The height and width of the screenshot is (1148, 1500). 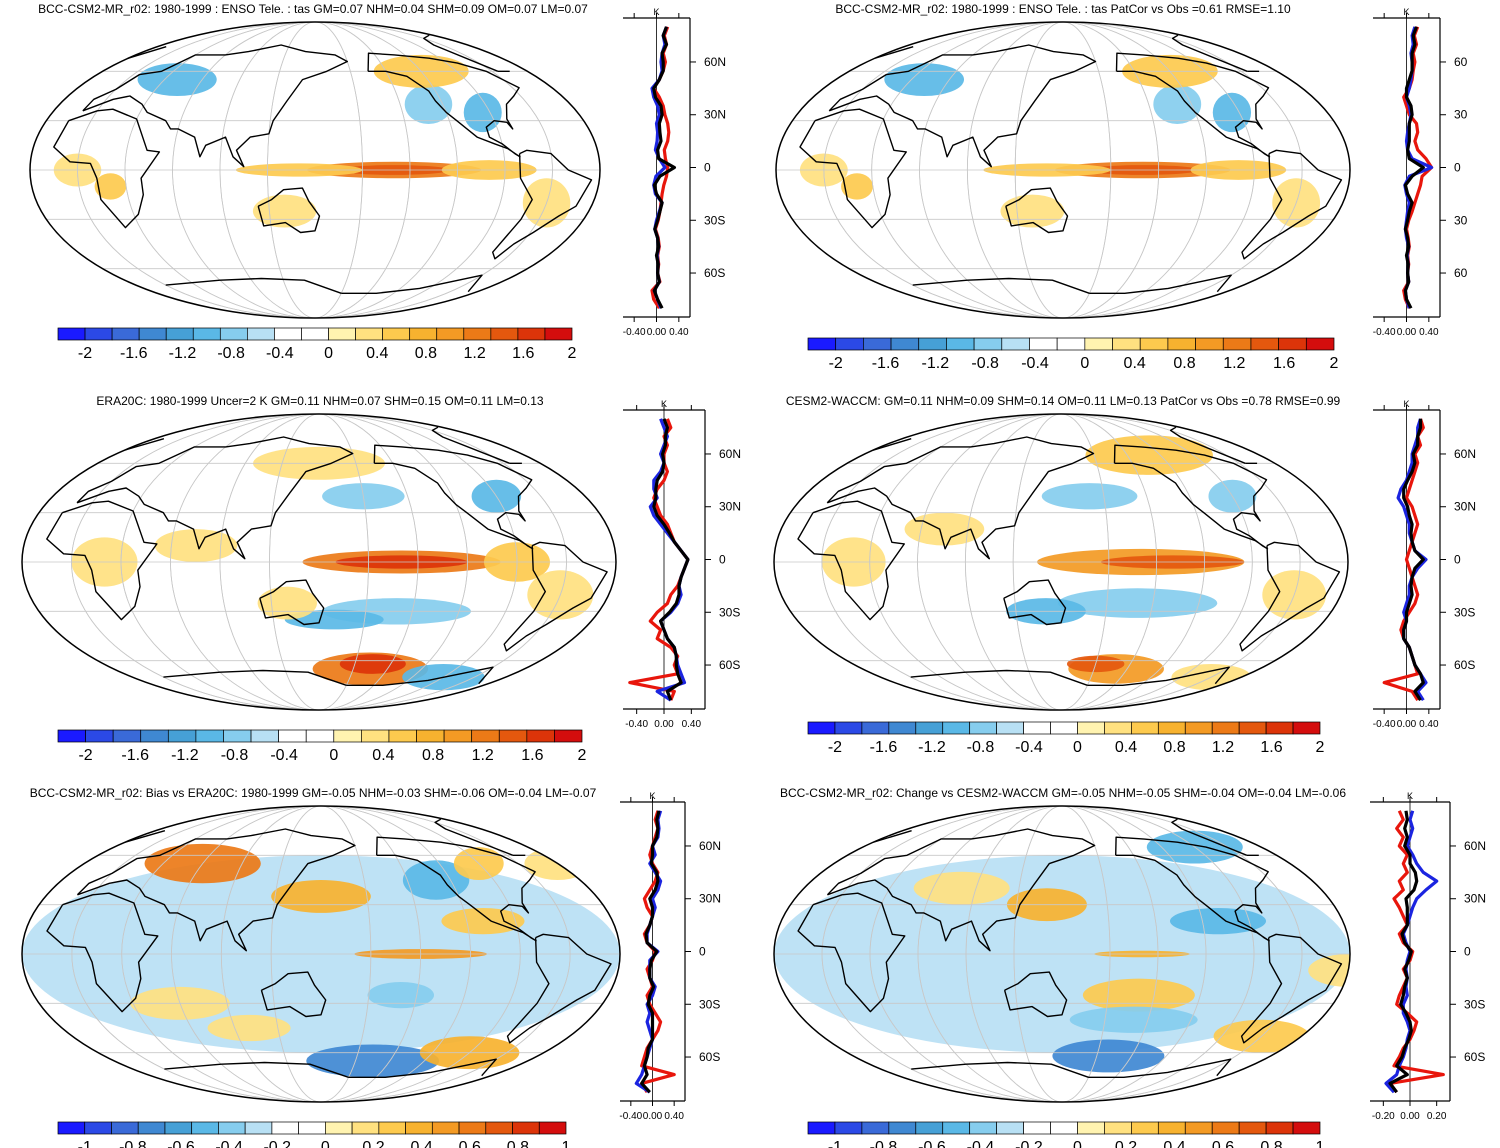 What do you see at coordinates (1029, 1143) in the screenshot?
I see `colorbar-tick-label: -0.2` at bounding box center [1029, 1143].